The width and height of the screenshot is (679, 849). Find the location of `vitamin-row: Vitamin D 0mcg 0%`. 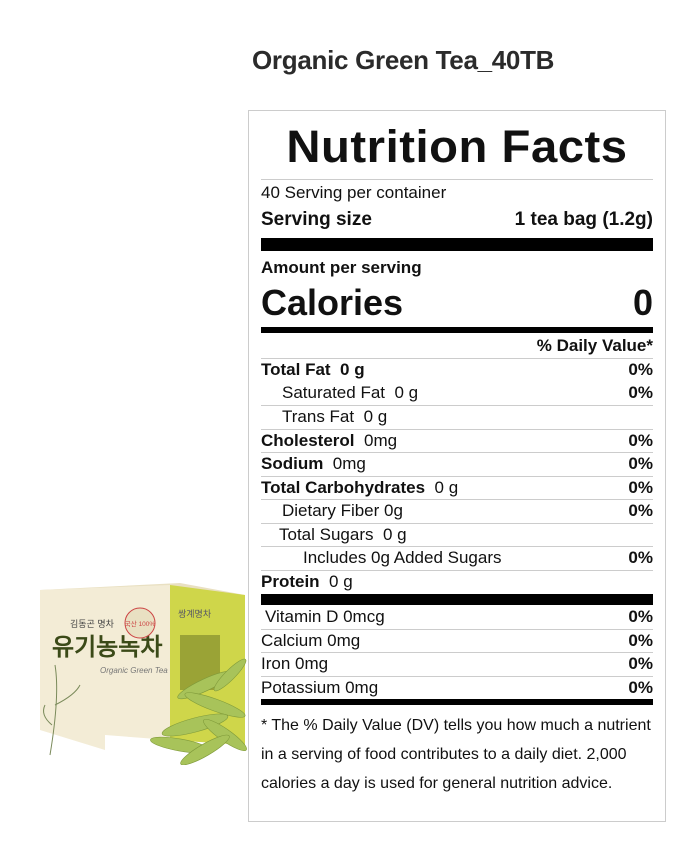

vitamin-row: Vitamin D 0mcg 0% is located at coordinates (459, 616).